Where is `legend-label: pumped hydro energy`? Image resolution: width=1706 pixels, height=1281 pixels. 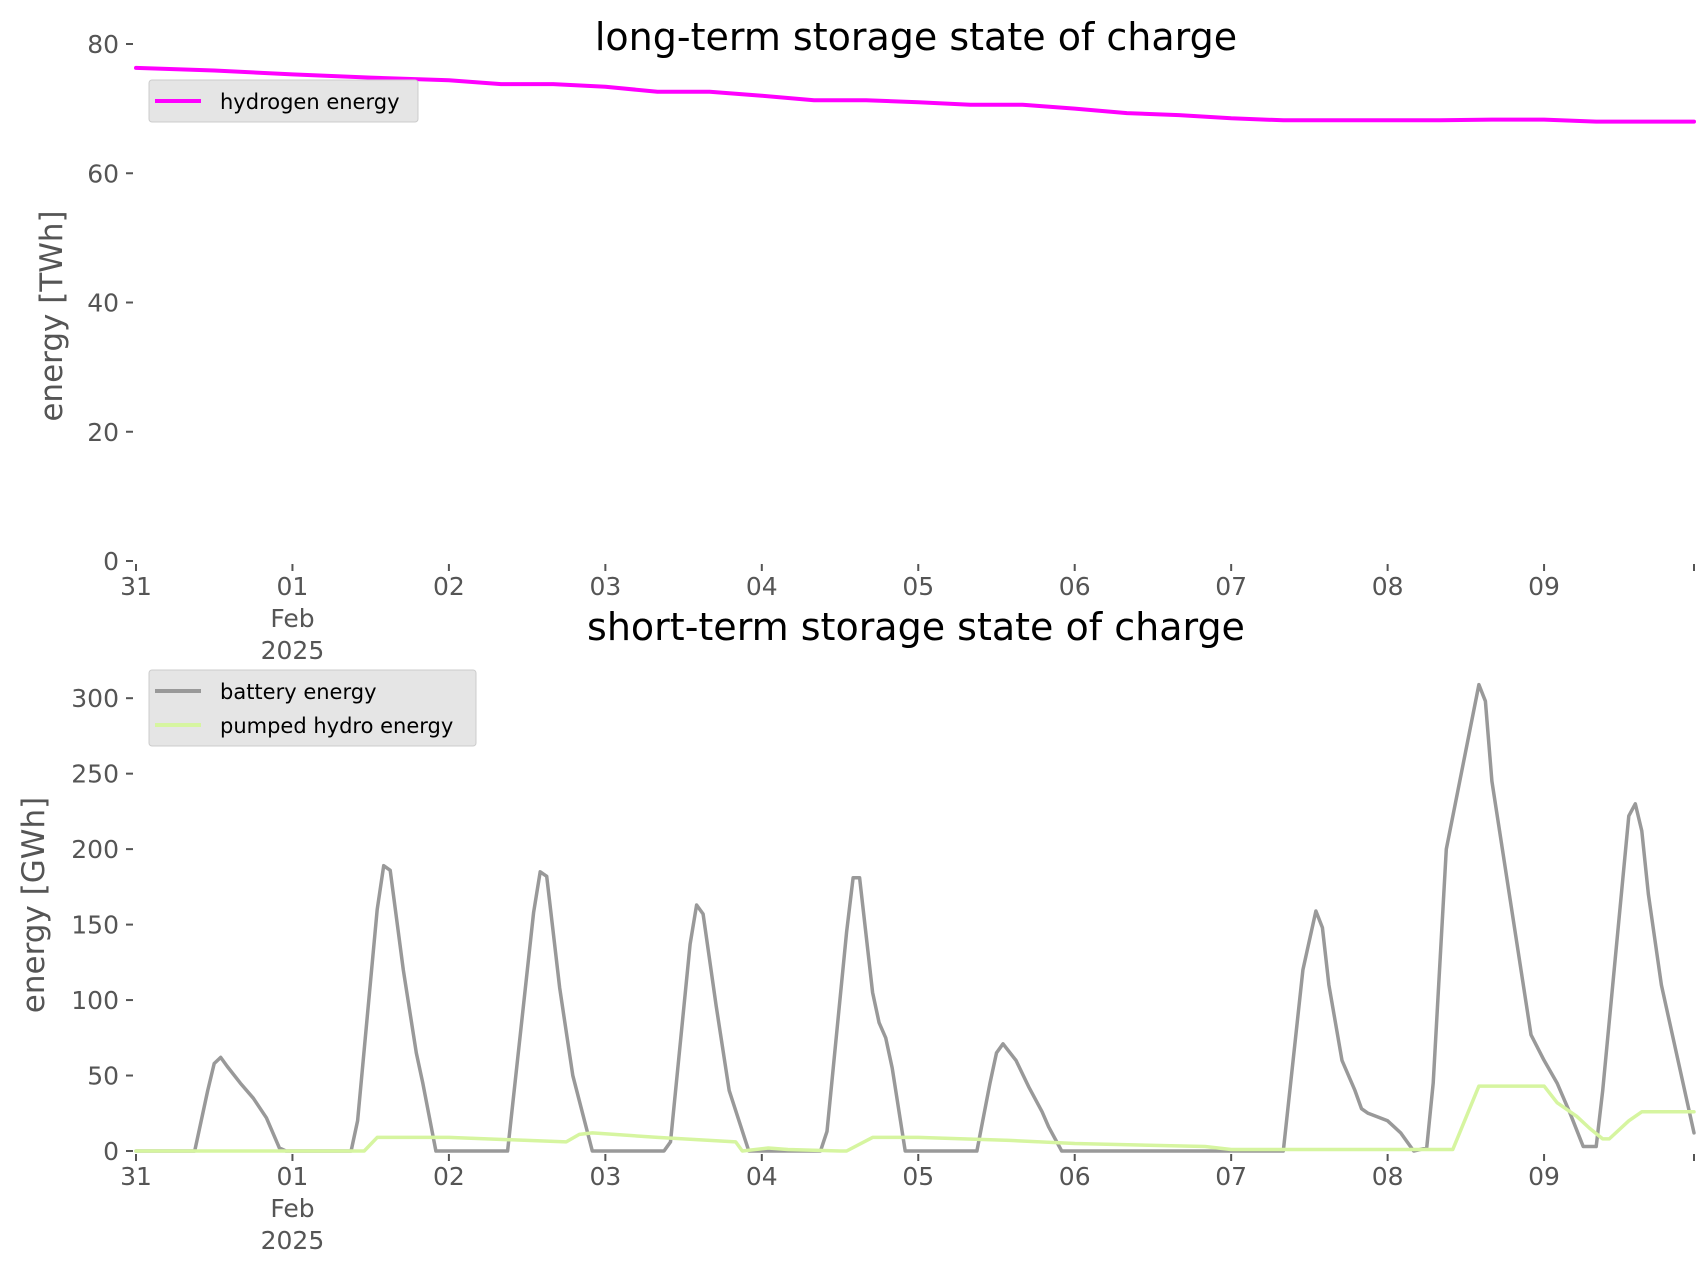
legend-label: pumped hydro energy is located at coordinates (336, 726).